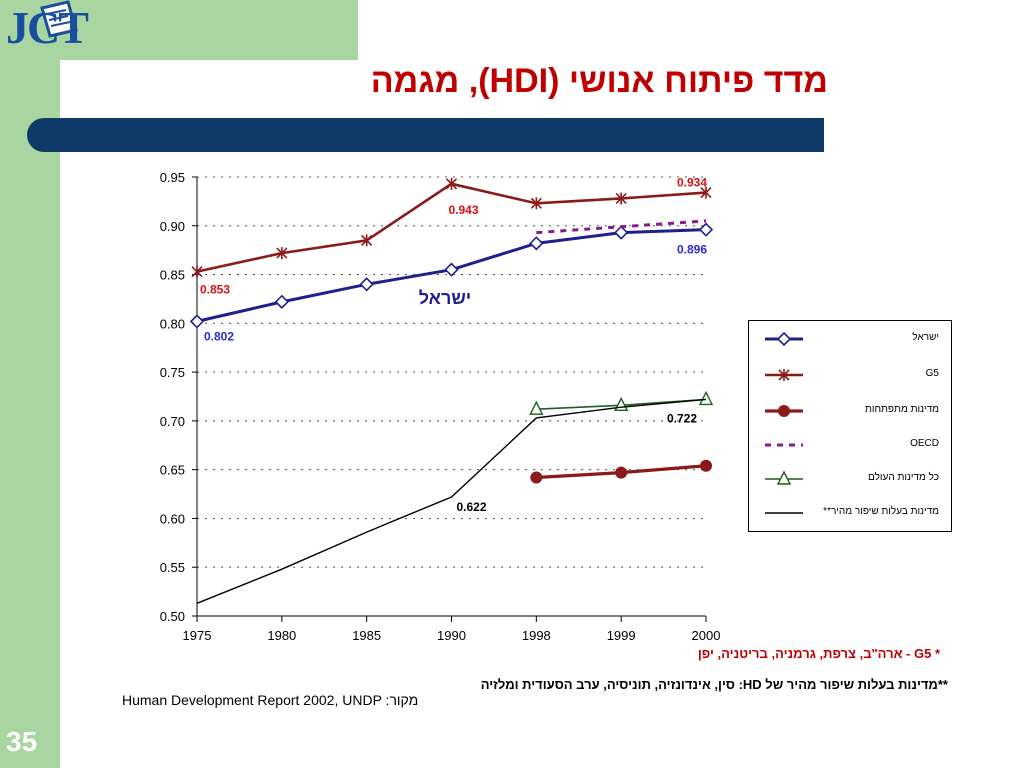  I want to click on jct-logo: JCT, so click(77, 29).